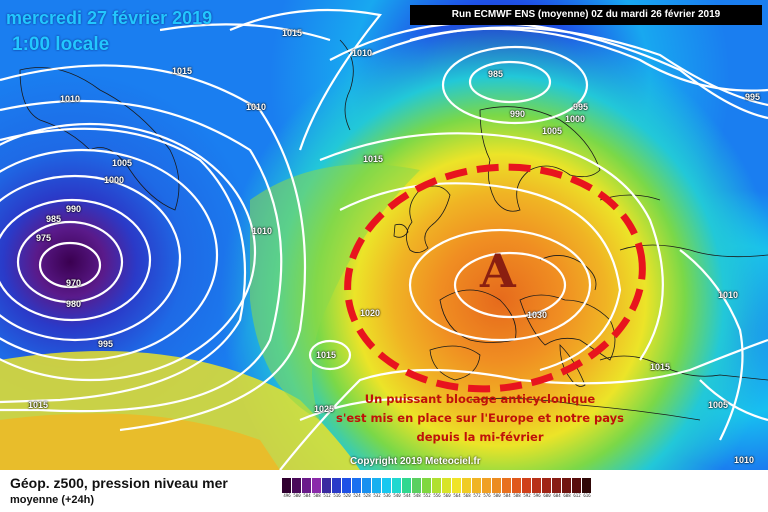 The height and width of the screenshot is (512, 768). I want to click on isobar-1000-north, so click(568, 66).